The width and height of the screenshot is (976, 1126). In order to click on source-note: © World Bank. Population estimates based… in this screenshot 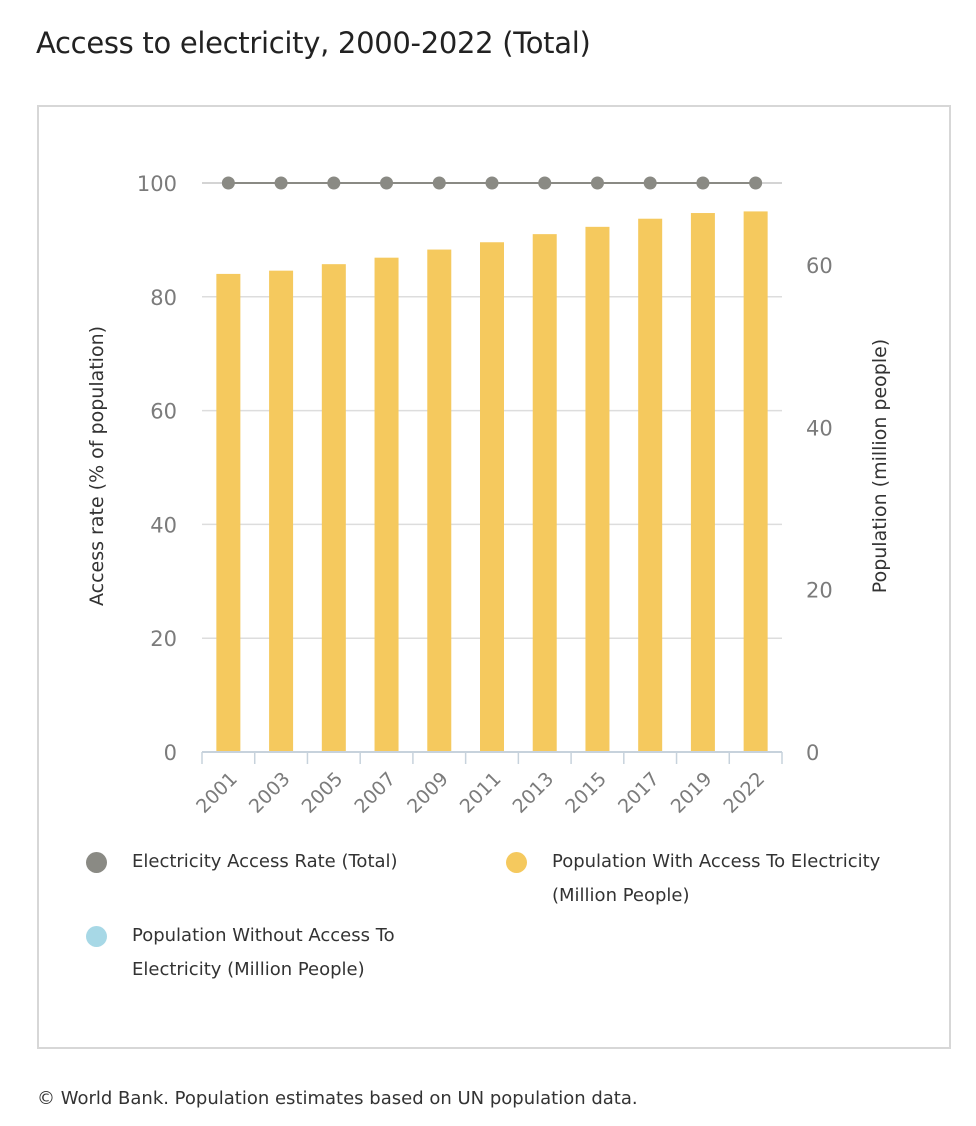, I will do `click(337, 1098)`.